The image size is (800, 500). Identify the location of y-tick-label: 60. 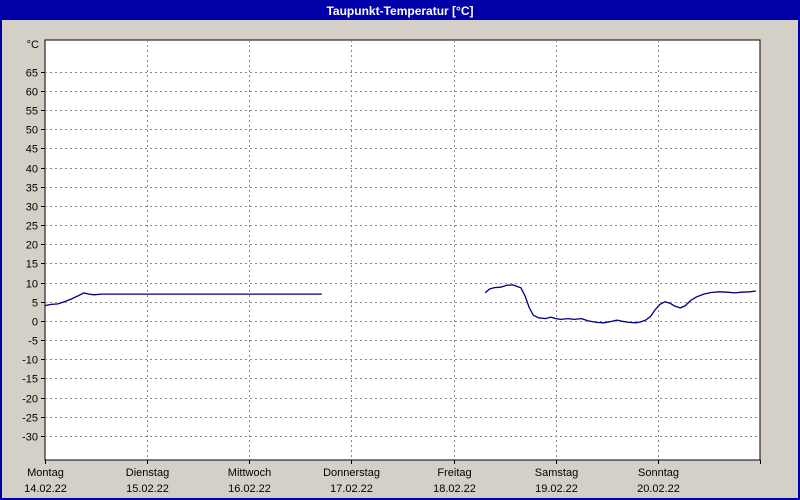
(32, 93).